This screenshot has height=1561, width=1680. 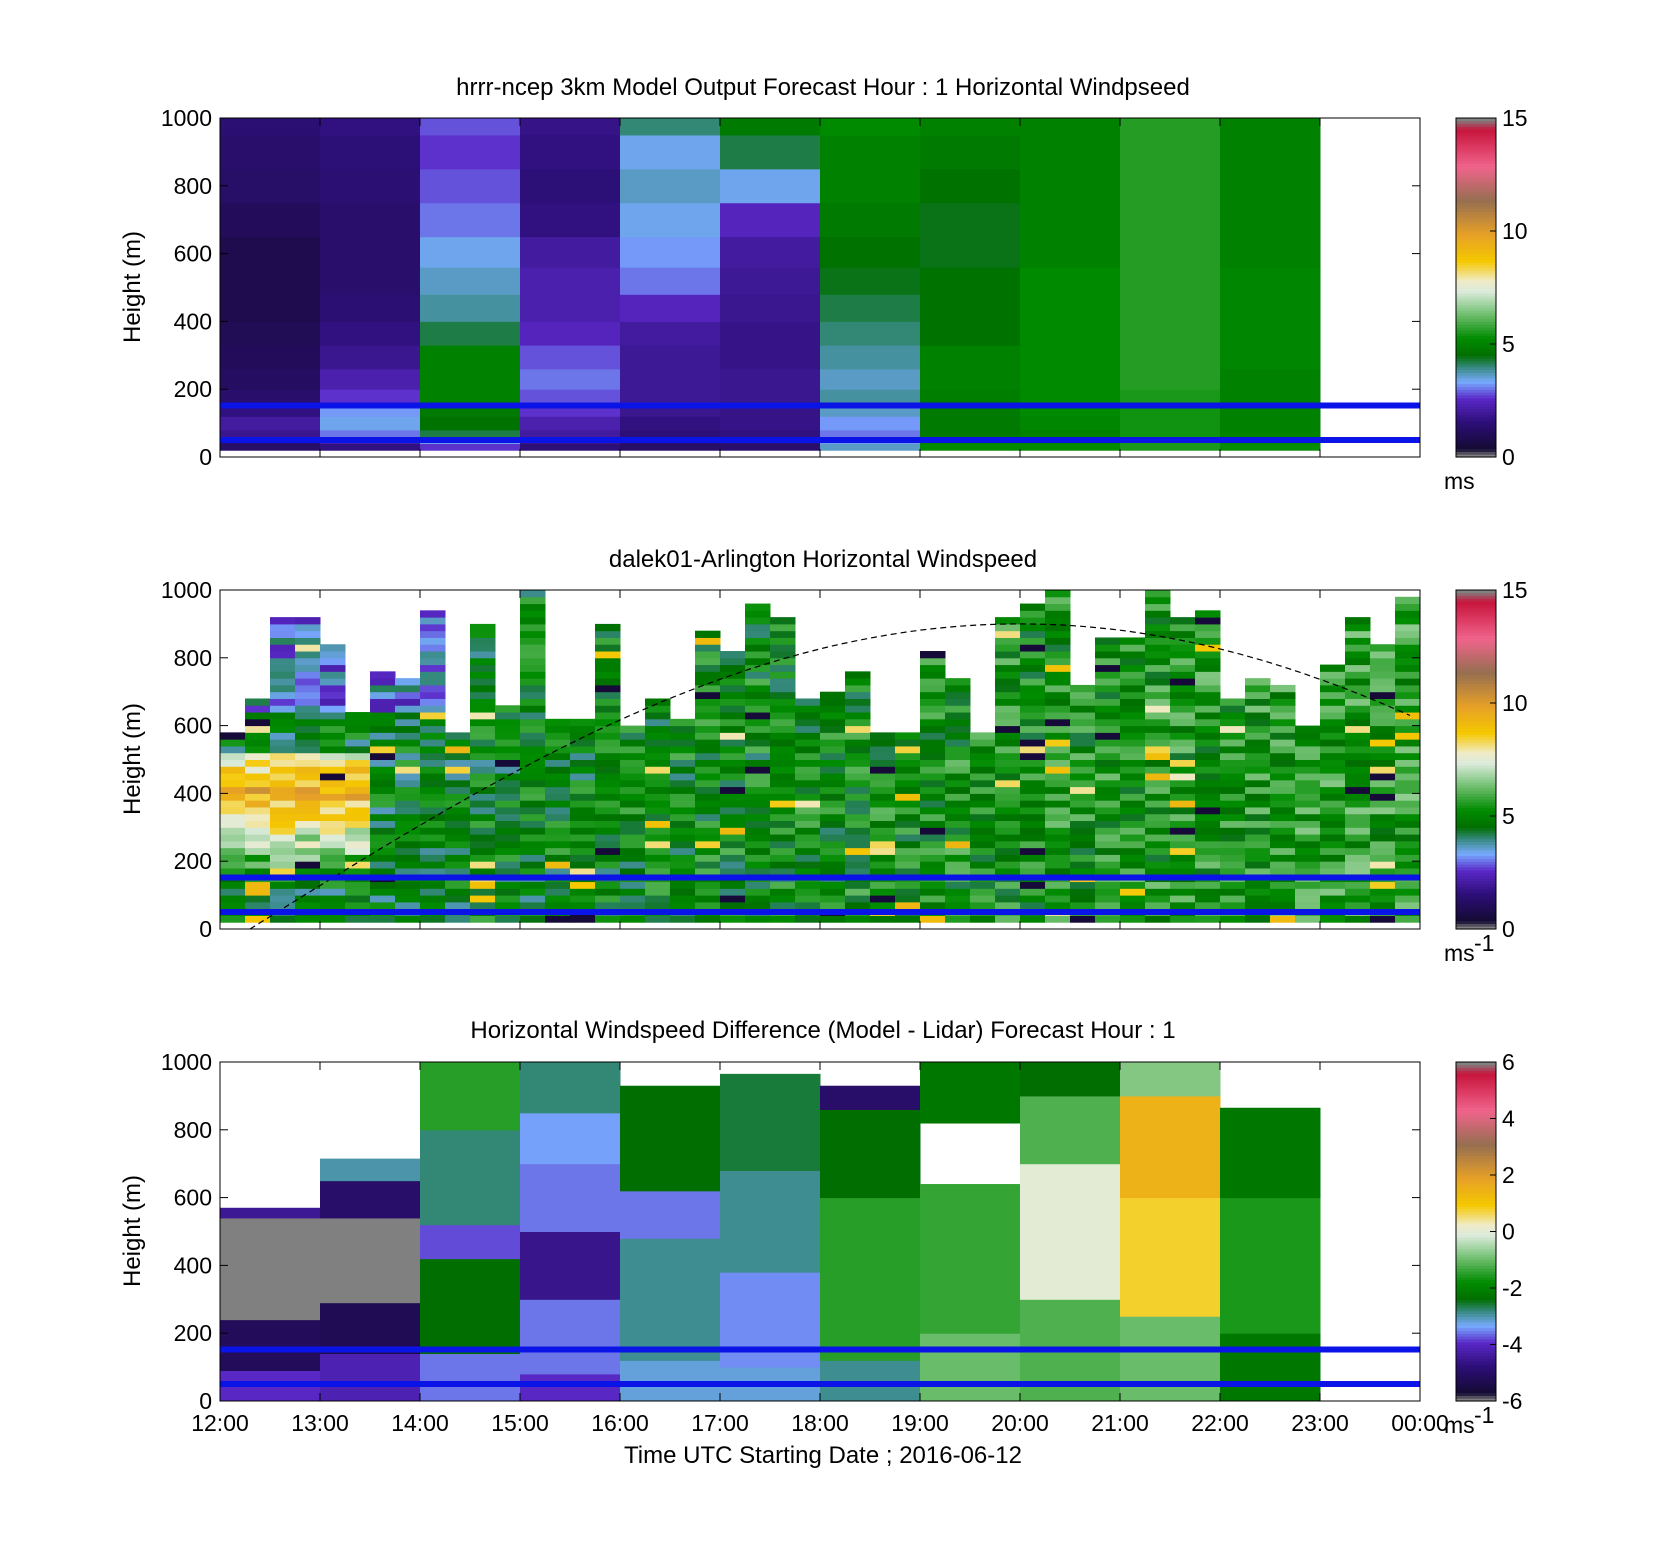 What do you see at coordinates (1508, 1062) in the screenshot?
I see `colorbar-tick-label: 6` at bounding box center [1508, 1062].